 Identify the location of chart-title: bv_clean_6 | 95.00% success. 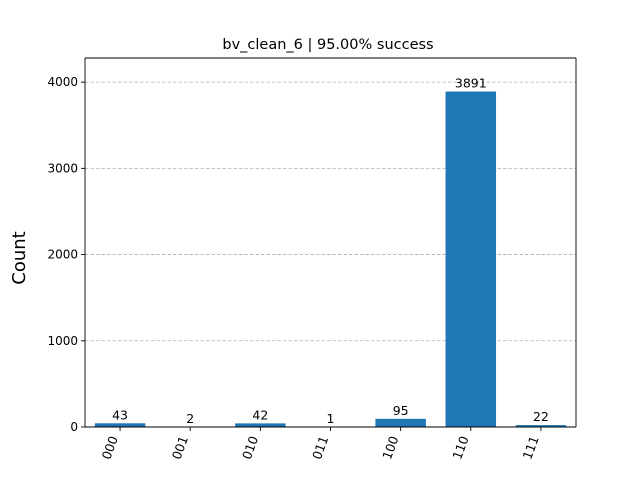
(327, 45).